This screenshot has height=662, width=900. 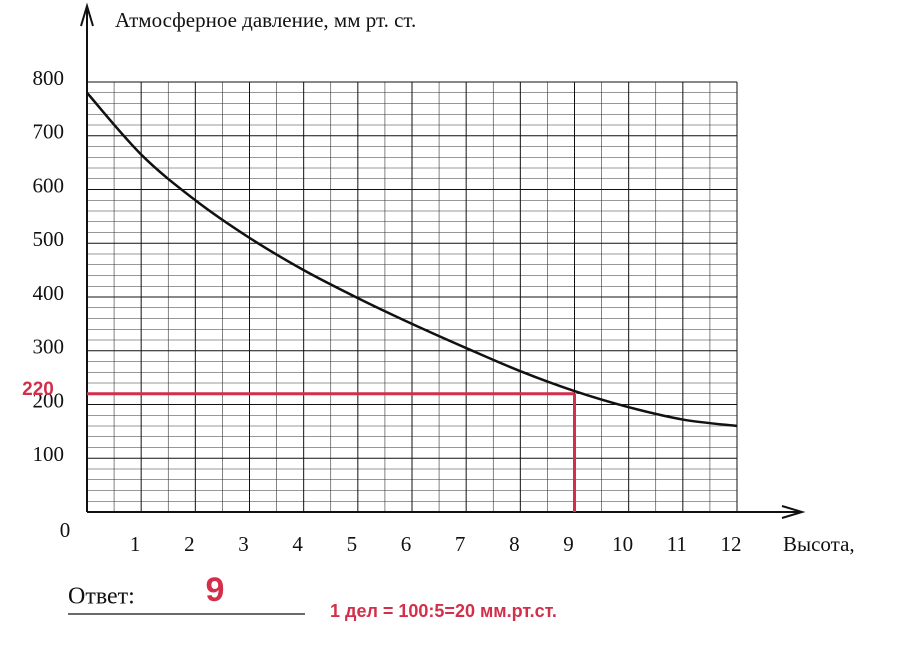 What do you see at coordinates (793, 512) in the screenshot?
I see `x-axis-arrow` at bounding box center [793, 512].